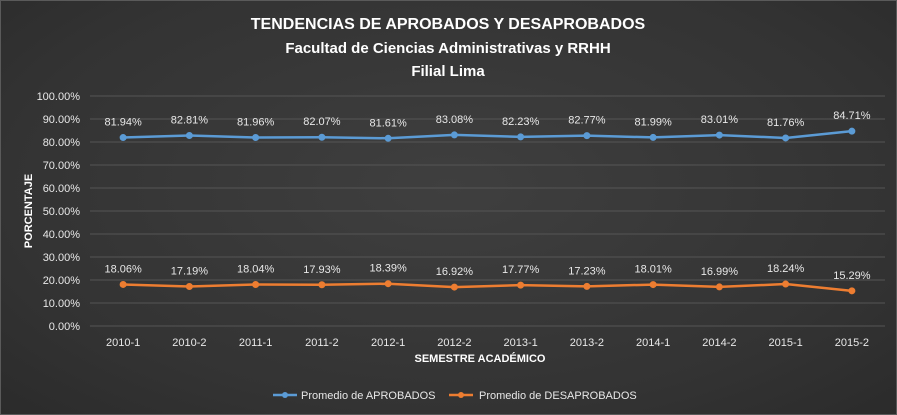 This screenshot has width=897, height=415. What do you see at coordinates (852, 343) in the screenshot?
I see `x-tick-label: 2015-2` at bounding box center [852, 343].